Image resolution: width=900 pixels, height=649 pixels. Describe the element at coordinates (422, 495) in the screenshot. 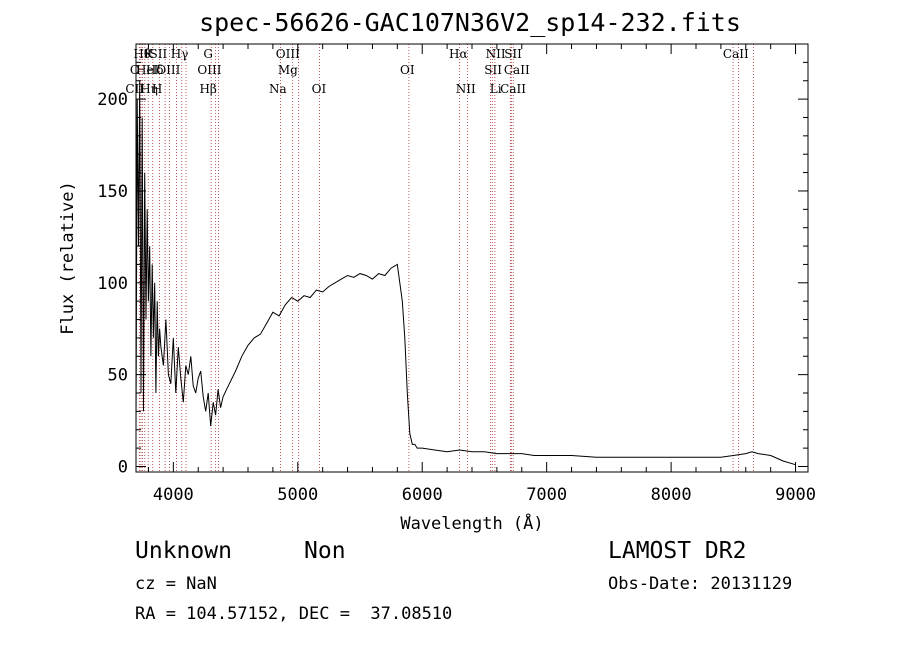

I see `x-tick-label: 6000` at that location.